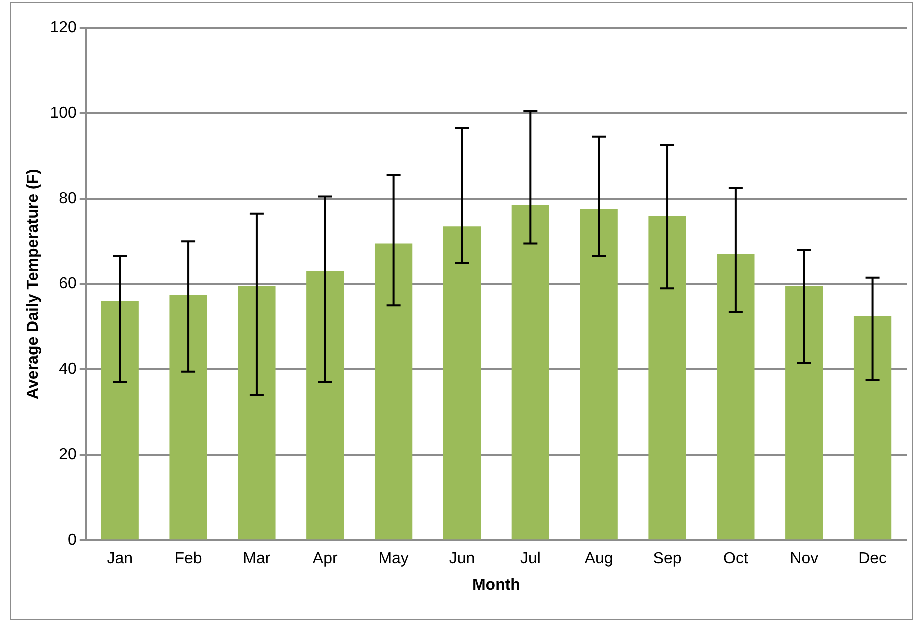 This screenshot has height=629, width=915. What do you see at coordinates (393, 559) in the screenshot?
I see `x-tick-label: May` at bounding box center [393, 559].